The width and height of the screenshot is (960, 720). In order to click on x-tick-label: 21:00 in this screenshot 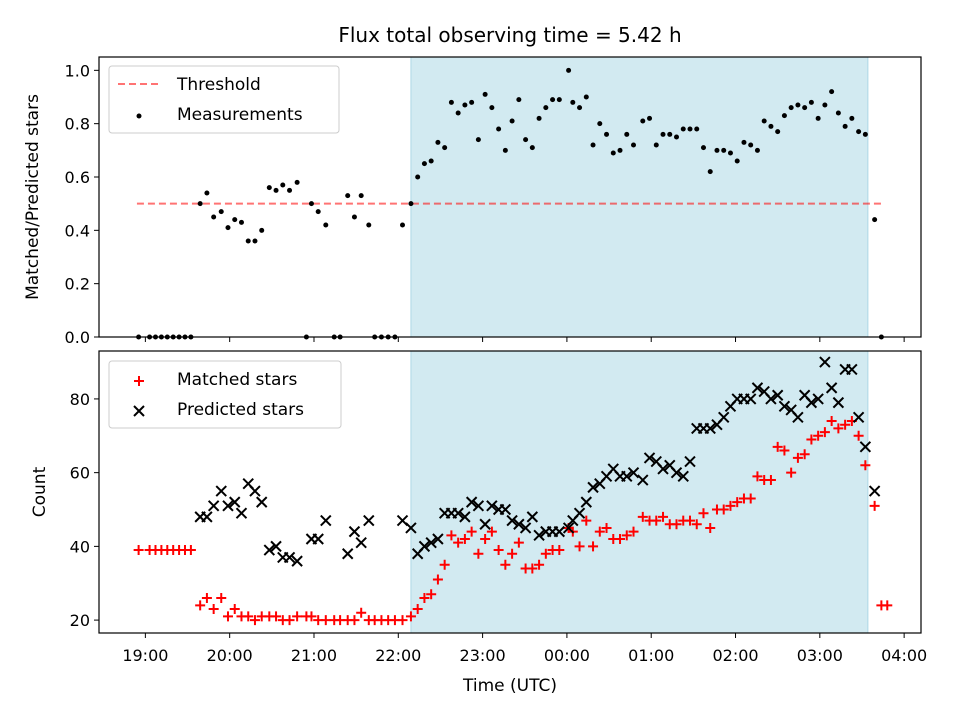, I will do `click(314, 655)`.